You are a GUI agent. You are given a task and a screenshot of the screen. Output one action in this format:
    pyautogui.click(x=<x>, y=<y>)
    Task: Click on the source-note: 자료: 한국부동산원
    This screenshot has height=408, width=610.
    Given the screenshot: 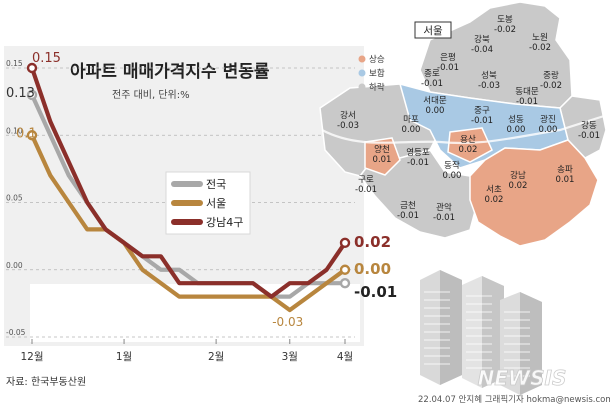 What is the action you would take?
    pyautogui.click(x=46, y=382)
    